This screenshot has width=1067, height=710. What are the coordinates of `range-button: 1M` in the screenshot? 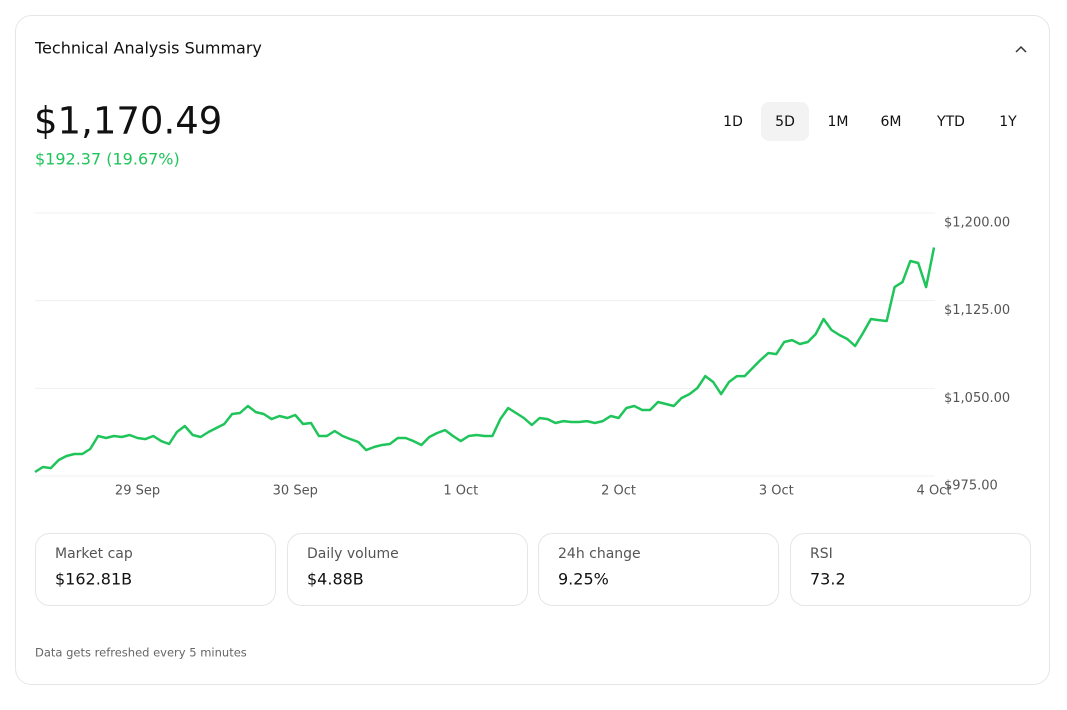 It's located at (838, 122).